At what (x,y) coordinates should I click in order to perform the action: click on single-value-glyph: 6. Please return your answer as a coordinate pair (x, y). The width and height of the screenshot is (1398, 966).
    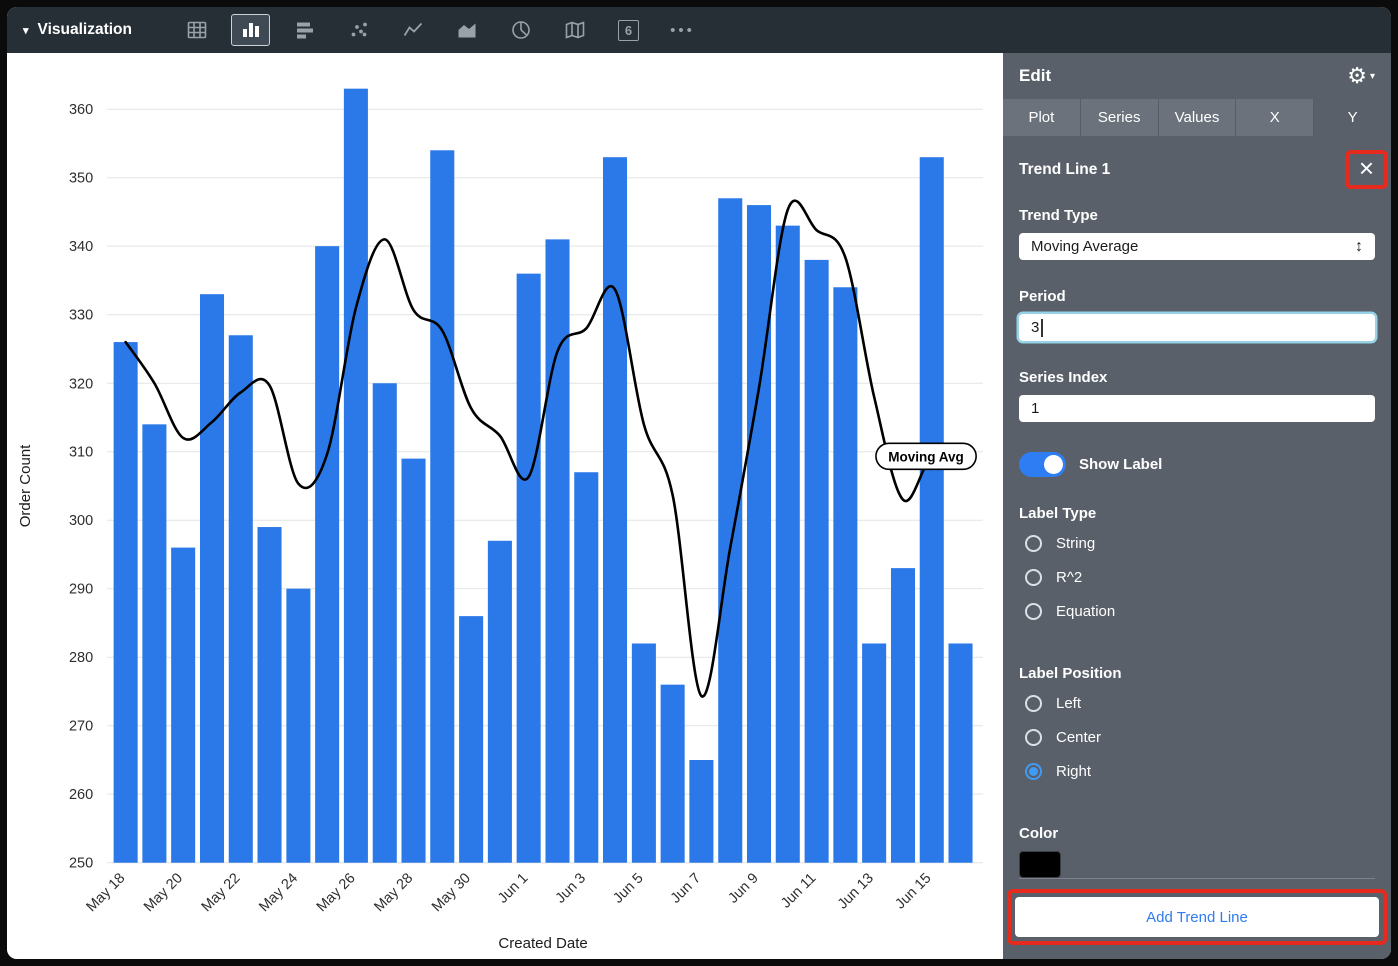
    Looking at the image, I should click on (628, 30).